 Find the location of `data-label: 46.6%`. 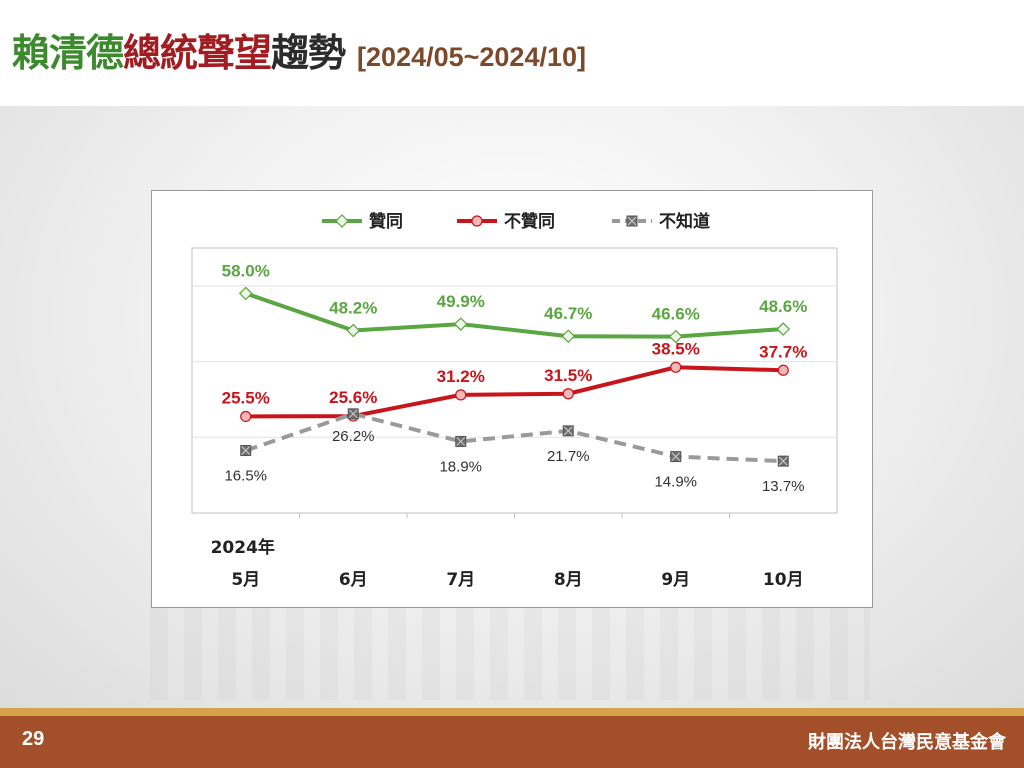

data-label: 46.6% is located at coordinates (676, 314).